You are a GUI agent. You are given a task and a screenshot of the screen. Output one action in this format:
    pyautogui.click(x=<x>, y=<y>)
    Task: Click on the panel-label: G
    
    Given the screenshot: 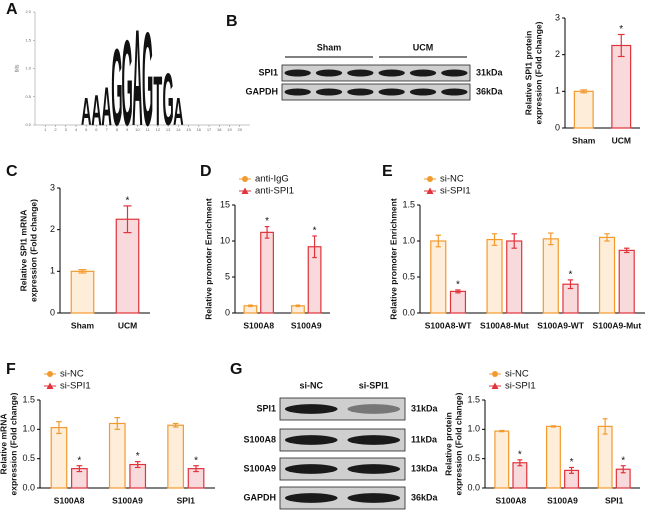 What is the action you would take?
    pyautogui.click(x=236, y=369)
    